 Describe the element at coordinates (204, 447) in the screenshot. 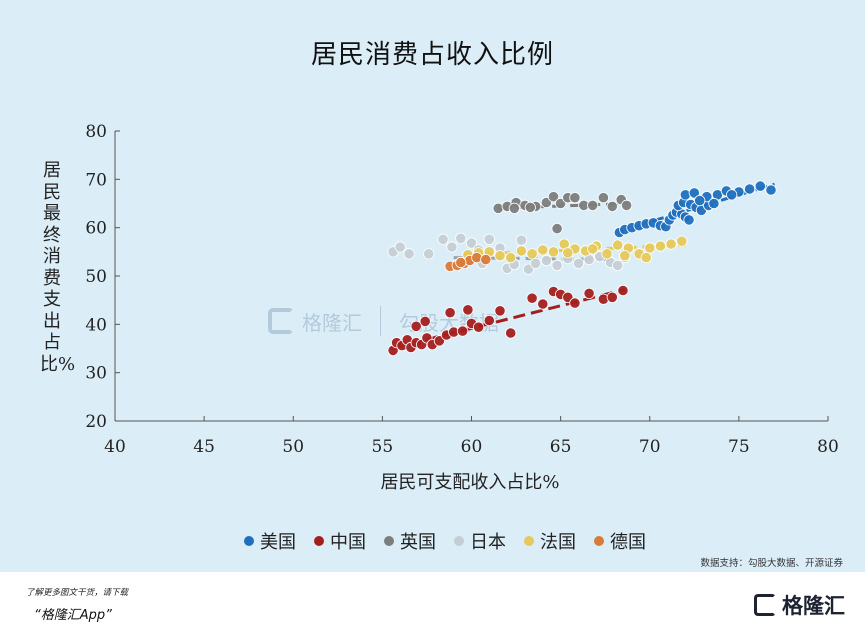

I see `x-tick-label: 45` at that location.